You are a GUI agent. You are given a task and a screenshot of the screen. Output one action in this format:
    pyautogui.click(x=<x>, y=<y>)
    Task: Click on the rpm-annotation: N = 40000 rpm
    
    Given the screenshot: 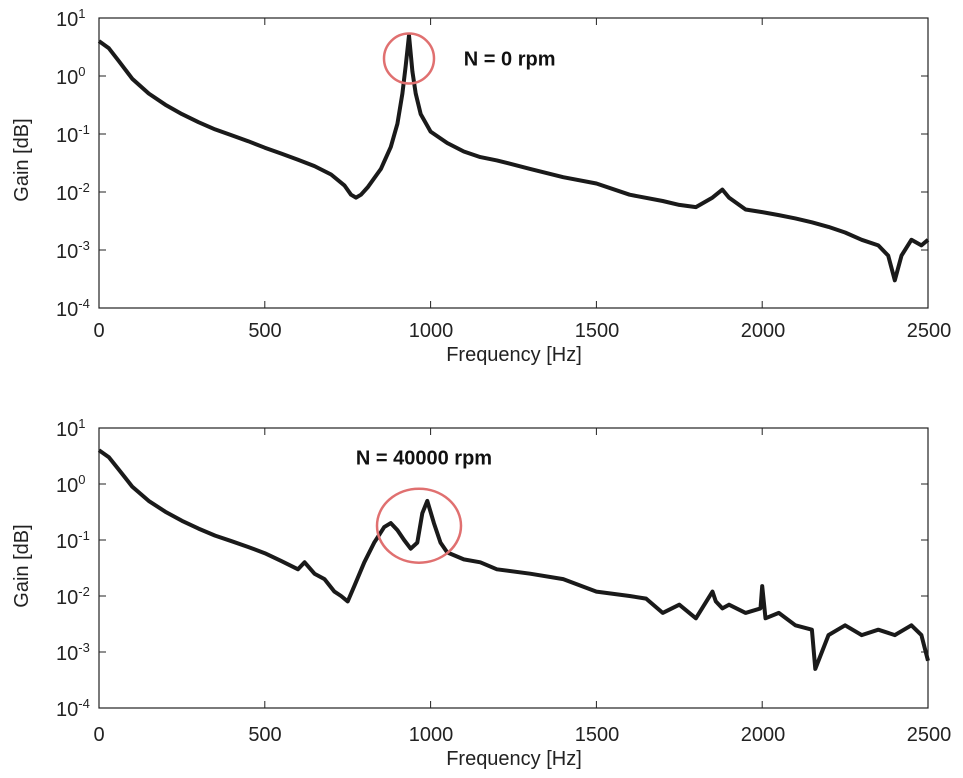 What is the action you would take?
    pyautogui.click(x=424, y=458)
    